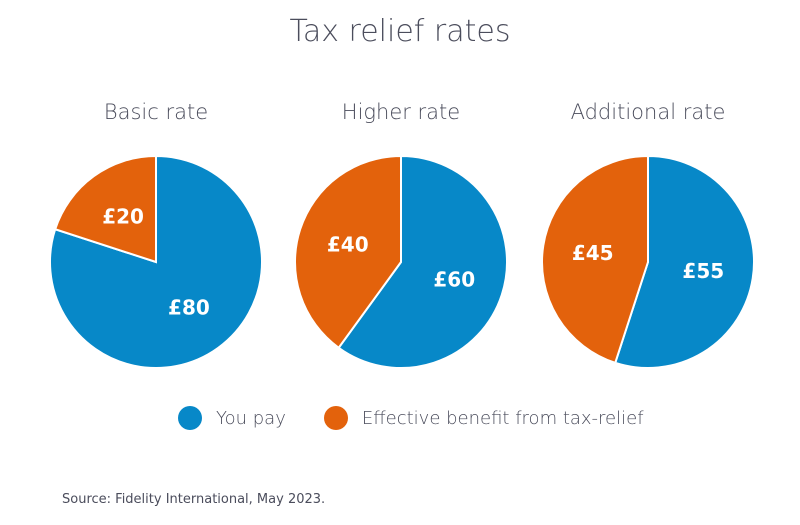  What do you see at coordinates (401, 112) in the screenshot?
I see `pie-title-higher: Higher rate` at bounding box center [401, 112].